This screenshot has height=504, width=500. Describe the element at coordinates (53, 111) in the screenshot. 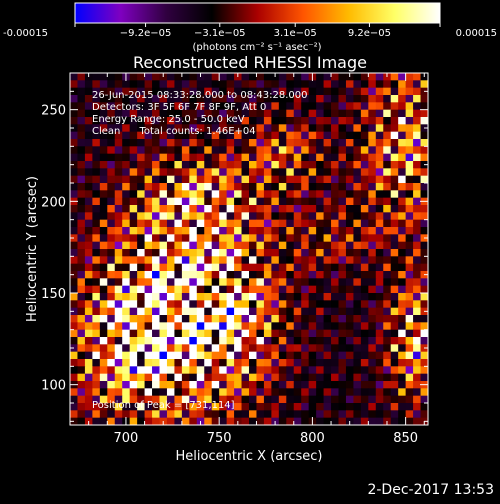

I see `y-tick-label: 250` at that location.